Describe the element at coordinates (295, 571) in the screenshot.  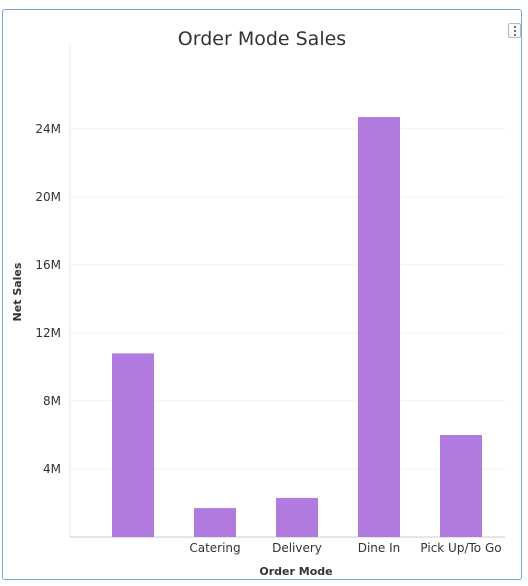
I see `x-axis-title: Order Mode` at that location.